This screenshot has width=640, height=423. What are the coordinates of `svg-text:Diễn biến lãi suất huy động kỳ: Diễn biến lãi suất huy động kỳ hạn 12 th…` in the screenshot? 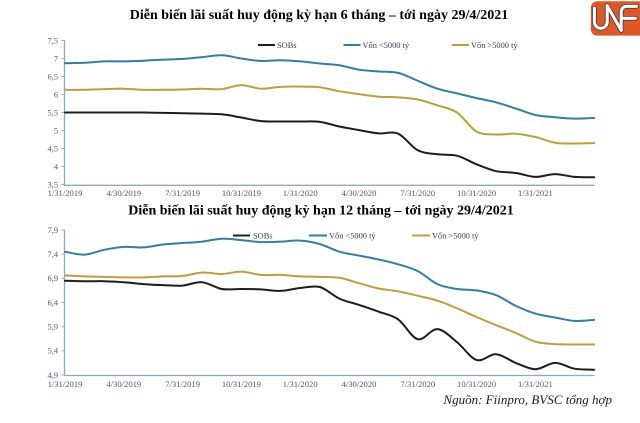 It's located at (320, 211).